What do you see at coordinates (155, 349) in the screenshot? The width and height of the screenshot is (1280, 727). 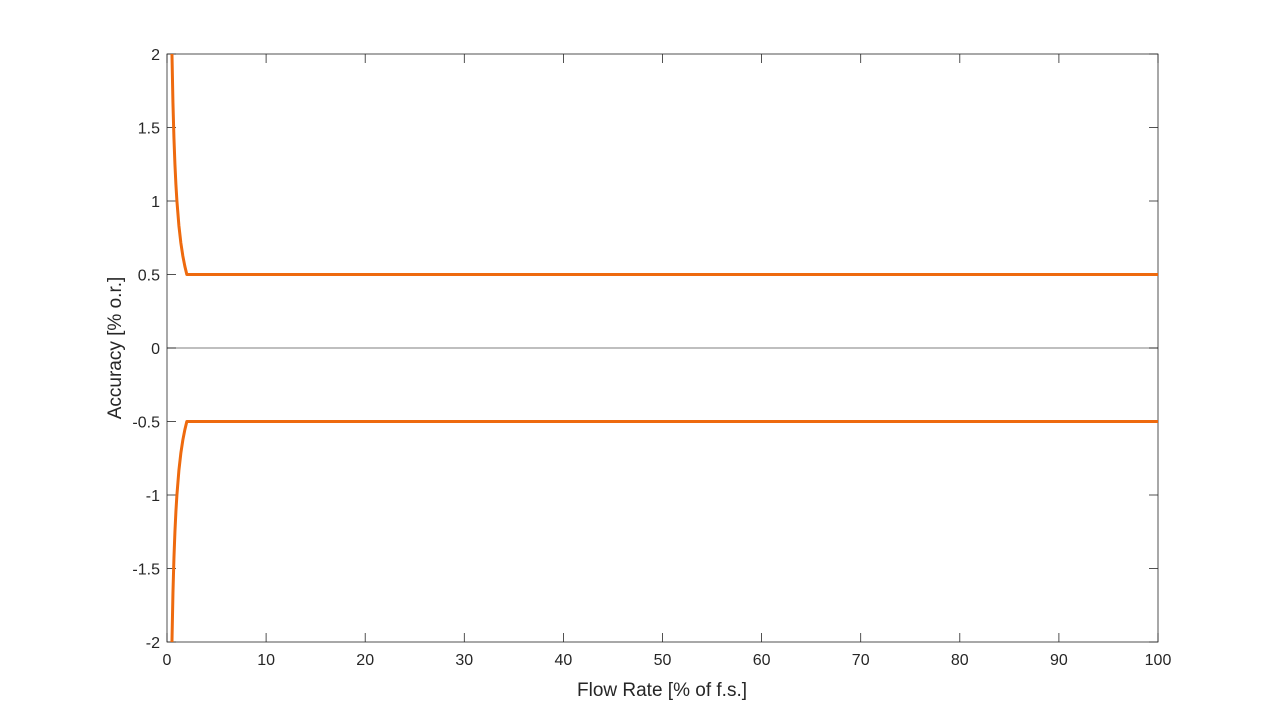 I see `y-tick-label: 0` at bounding box center [155, 349].